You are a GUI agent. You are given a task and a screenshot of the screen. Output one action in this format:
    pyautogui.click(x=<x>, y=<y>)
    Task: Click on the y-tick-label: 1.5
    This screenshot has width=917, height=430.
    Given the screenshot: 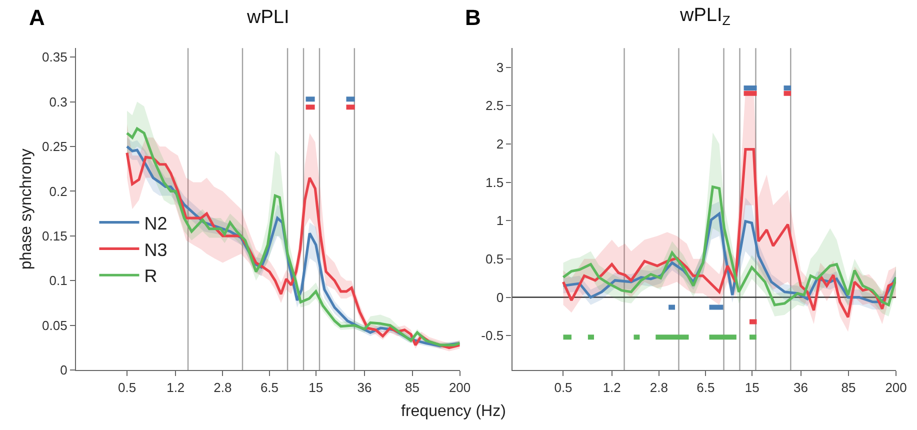 What is the action you would take?
    pyautogui.click(x=495, y=182)
    